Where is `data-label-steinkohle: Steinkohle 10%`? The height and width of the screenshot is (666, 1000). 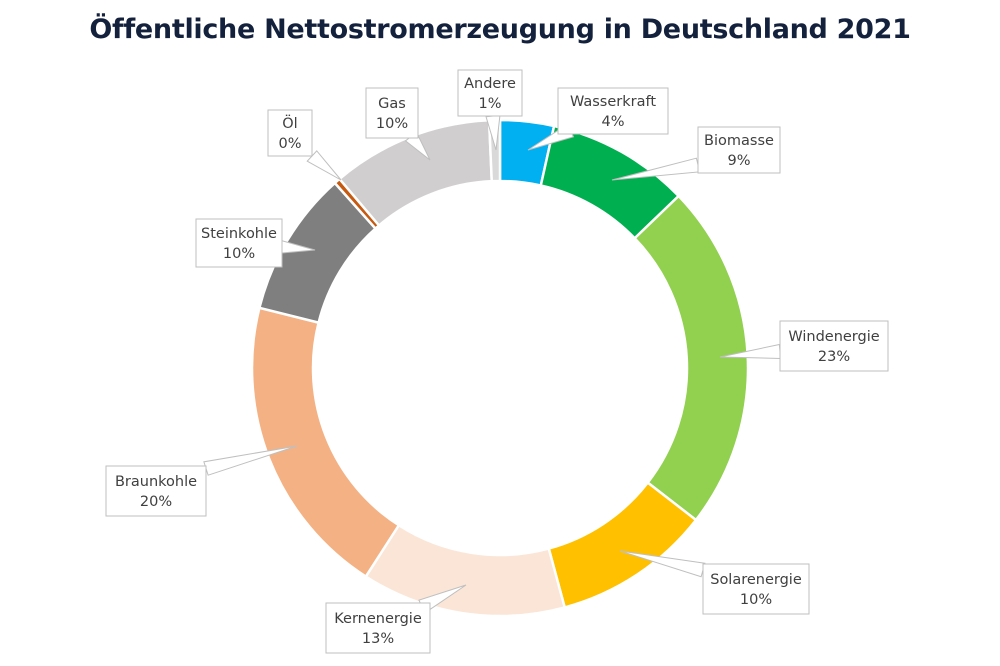 data-label-steinkohle: Steinkohle 10% is located at coordinates (255, 243).